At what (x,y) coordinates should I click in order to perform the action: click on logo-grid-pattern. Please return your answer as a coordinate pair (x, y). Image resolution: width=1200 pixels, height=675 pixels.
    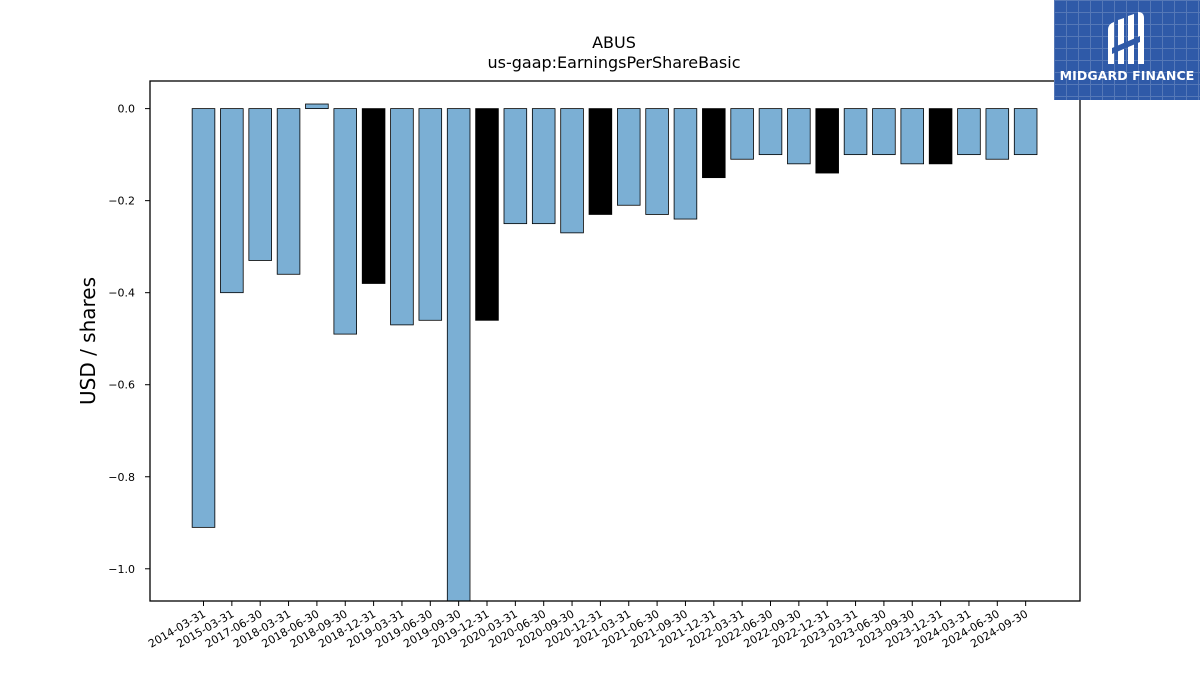
    Looking at the image, I should click on (1127, 50).